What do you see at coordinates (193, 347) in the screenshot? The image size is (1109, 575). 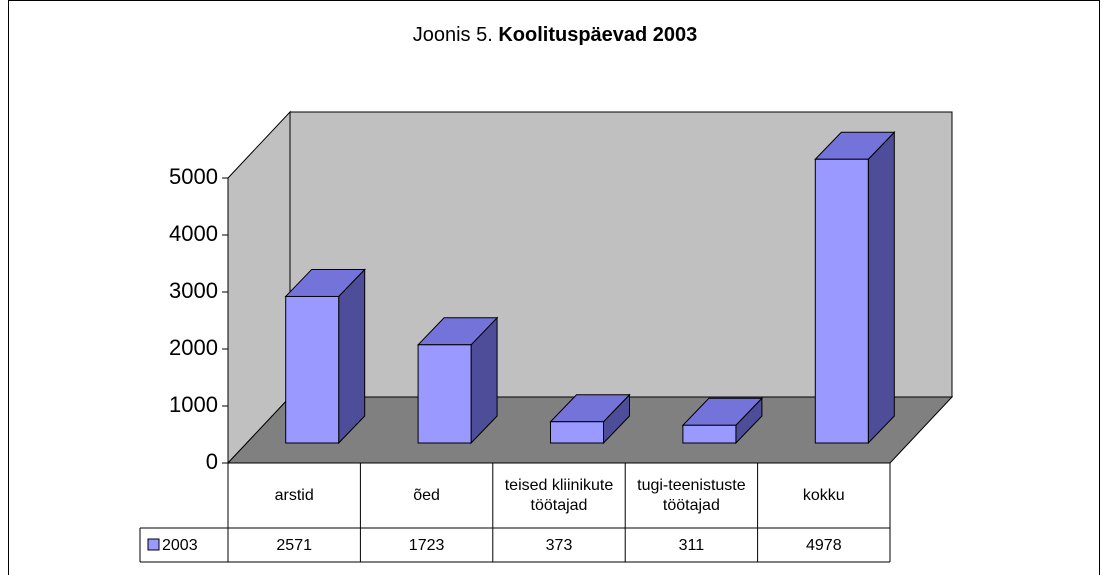 I see `y-tick-label: 2000` at bounding box center [193, 347].